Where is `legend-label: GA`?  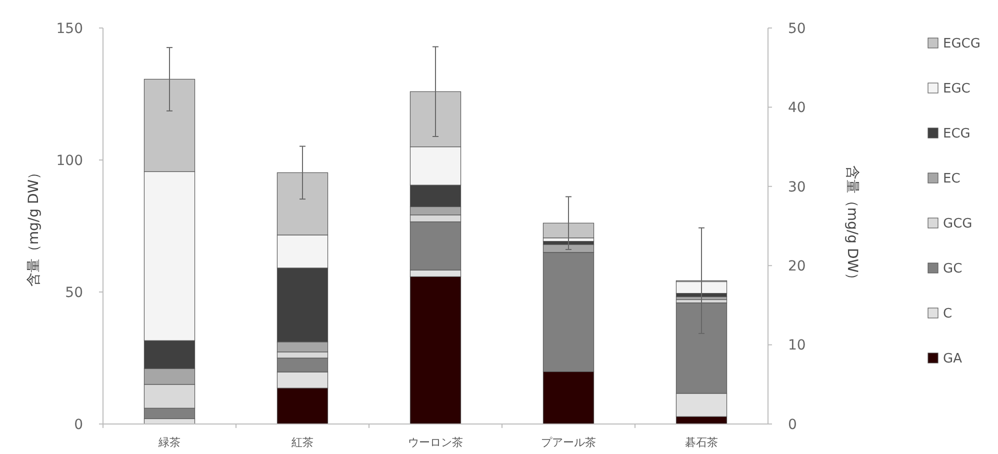 legend-label: GA is located at coordinates (952, 359).